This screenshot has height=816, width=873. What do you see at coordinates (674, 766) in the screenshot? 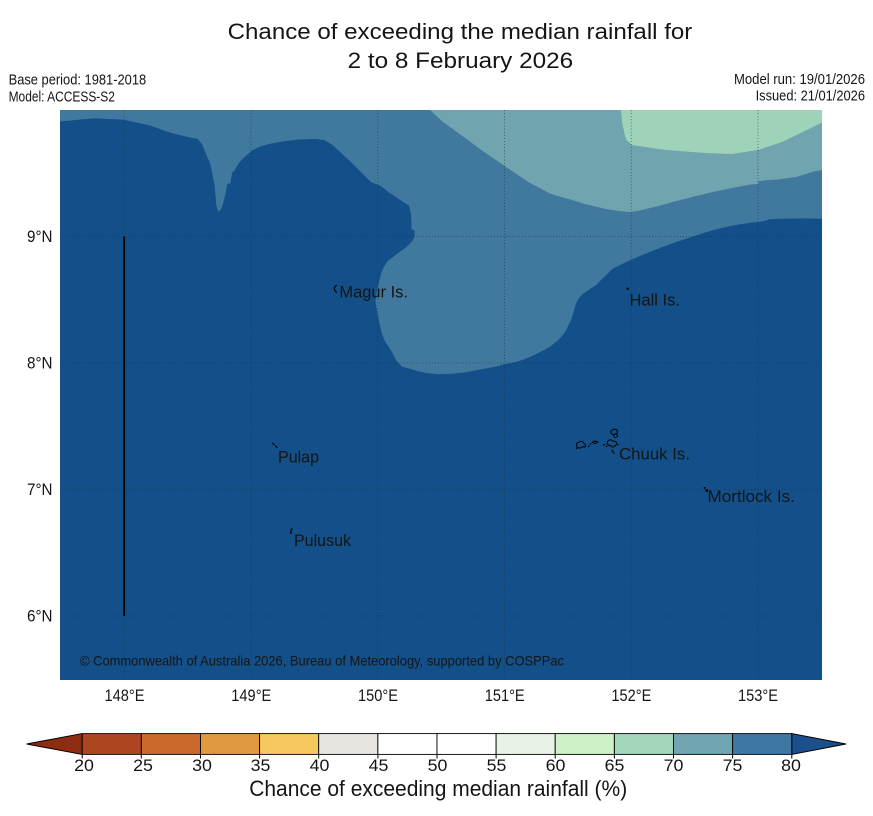
I see `svg-text: 70` at bounding box center [674, 766].